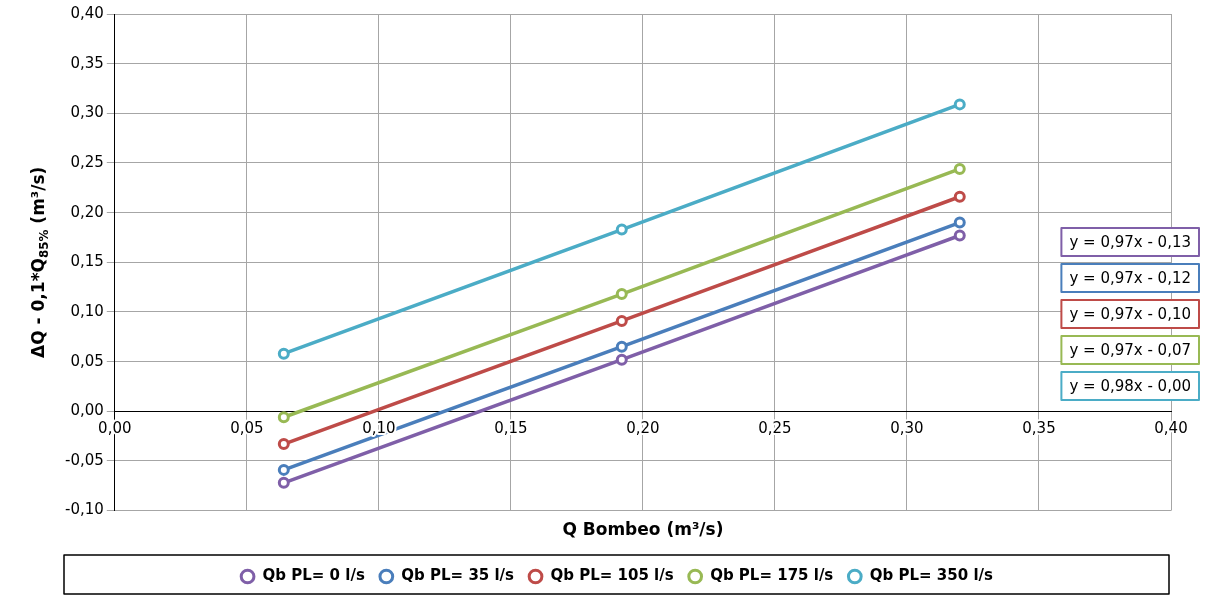  Describe the element at coordinates (511, 427) in the screenshot. I see `x-tick-label: 0,15` at that location.